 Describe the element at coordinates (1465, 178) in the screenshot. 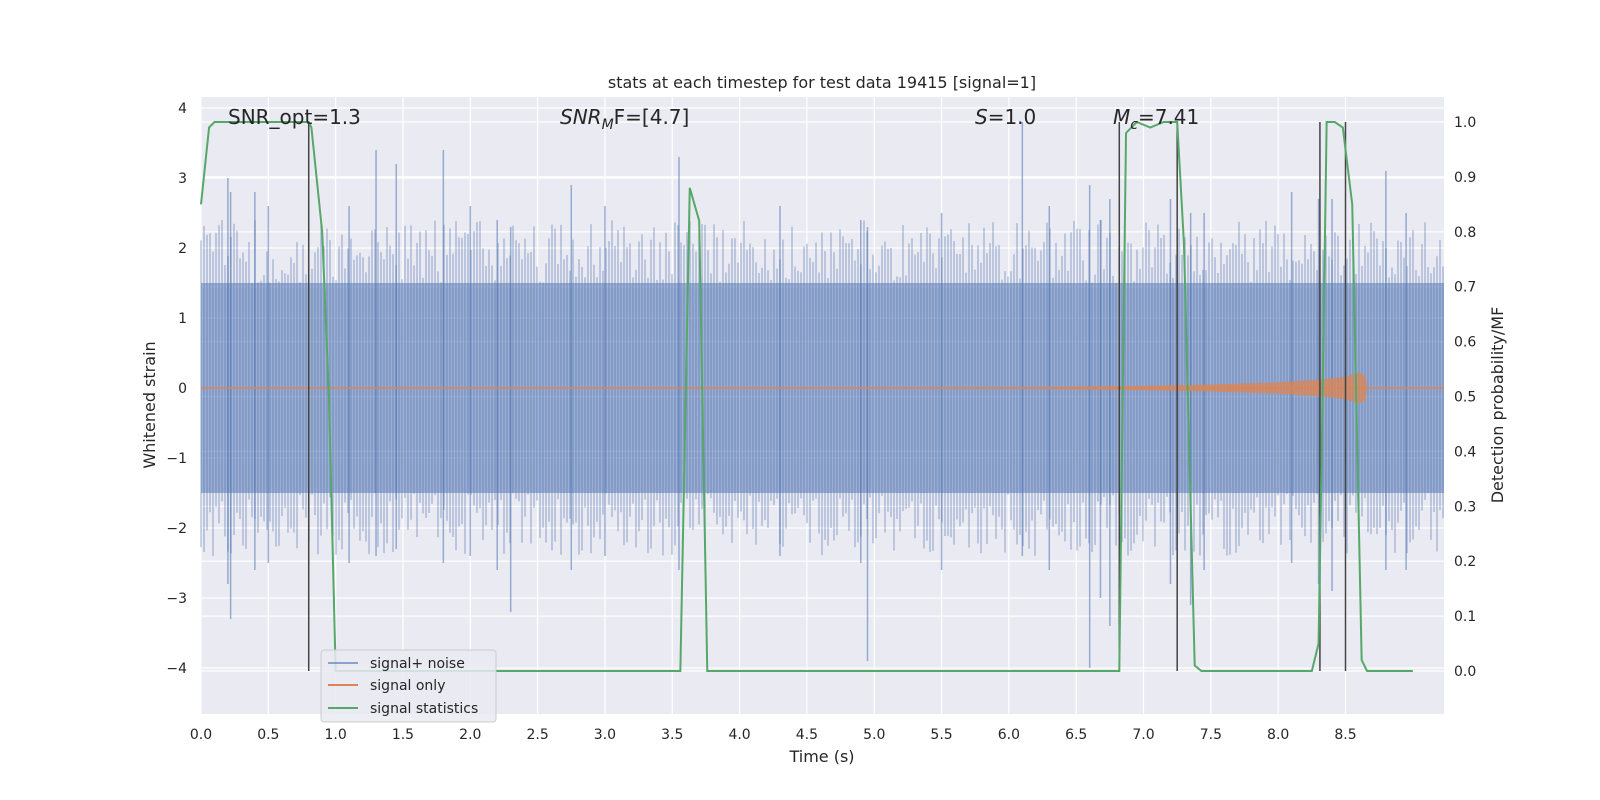

I see `y-tick-right-label: 0.9` at that location.